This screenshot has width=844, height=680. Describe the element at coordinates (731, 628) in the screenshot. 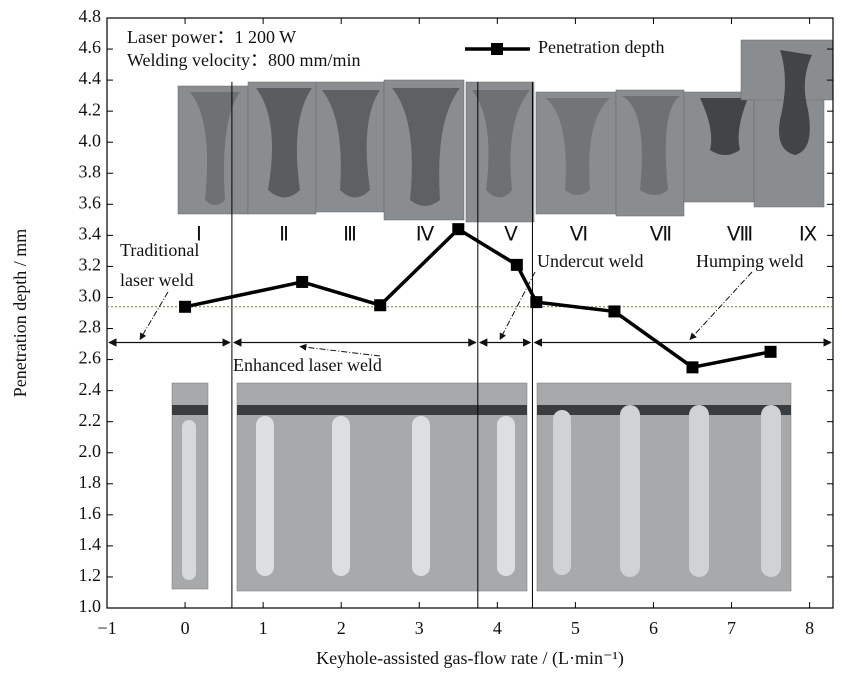

I see `x-tick-label: 7` at that location.